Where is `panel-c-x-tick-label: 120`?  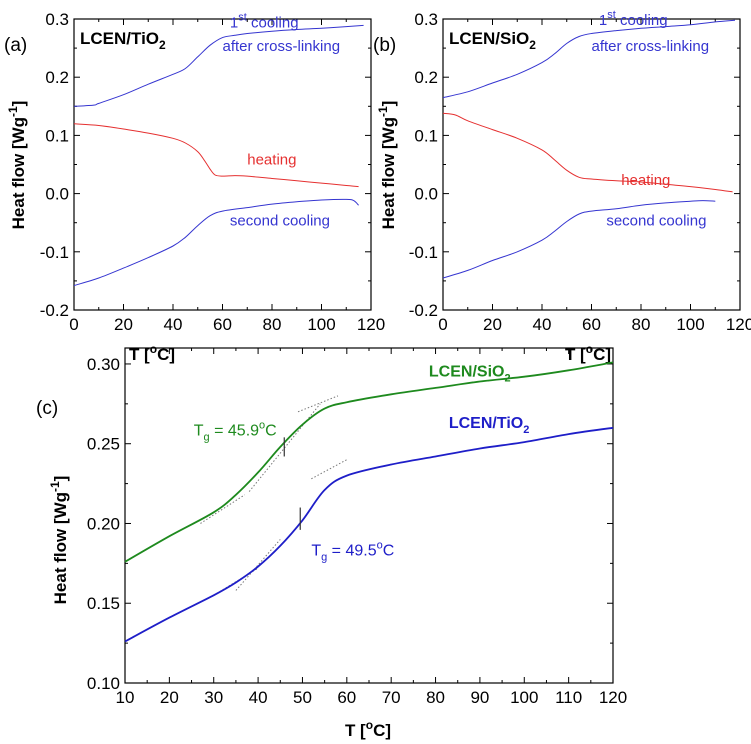
panel-c-x-tick-label: 120 is located at coordinates (613, 697).